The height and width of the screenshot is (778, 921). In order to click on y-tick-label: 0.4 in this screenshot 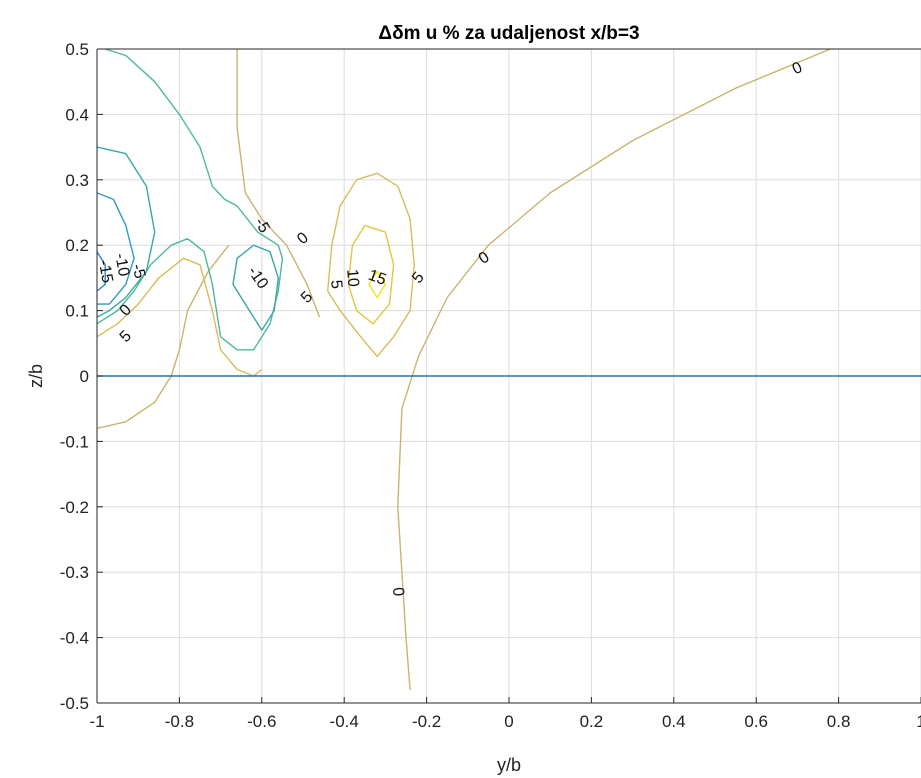, I will do `click(77, 114)`.